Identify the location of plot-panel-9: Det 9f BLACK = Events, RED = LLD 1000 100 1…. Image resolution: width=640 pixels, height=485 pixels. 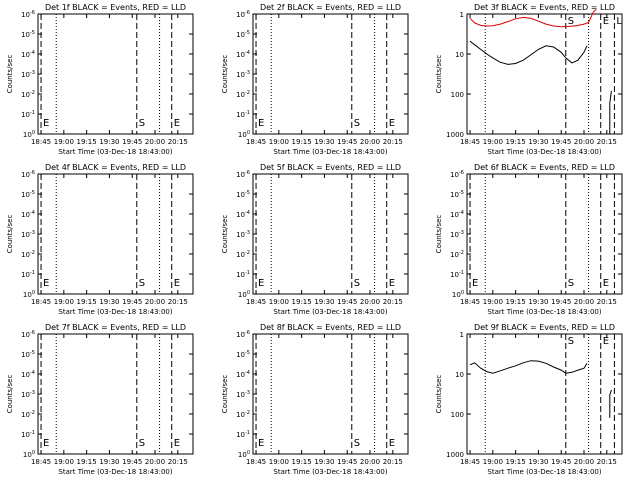
(529, 399).